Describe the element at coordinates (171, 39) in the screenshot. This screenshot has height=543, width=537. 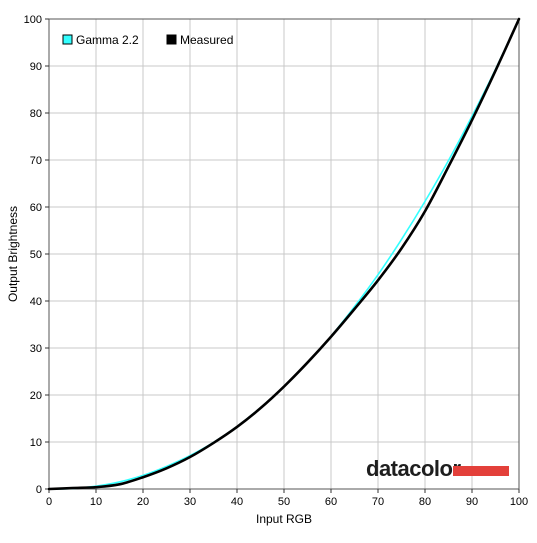
I see `legend-swatch-measured` at that location.